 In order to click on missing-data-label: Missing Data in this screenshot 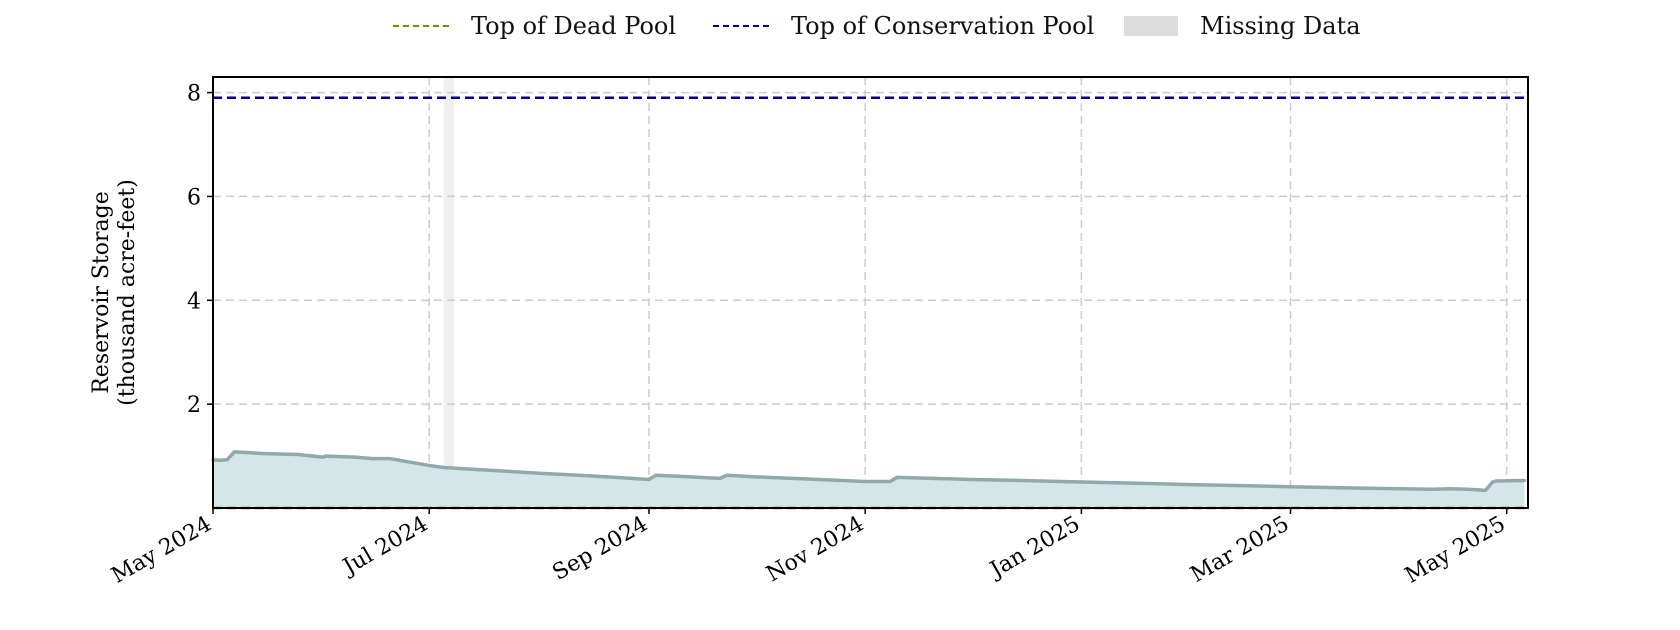, I will do `click(1280, 26)`.